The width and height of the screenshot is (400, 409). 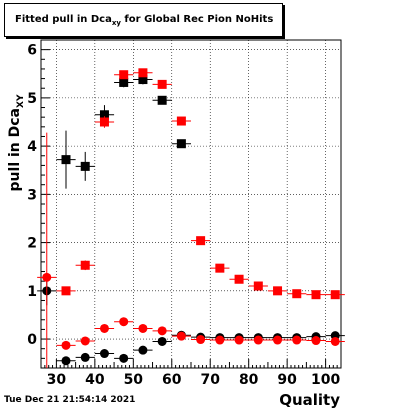 I want to click on chart-title-suffix: for Global Rec Pion NoHits, so click(x=197, y=19).